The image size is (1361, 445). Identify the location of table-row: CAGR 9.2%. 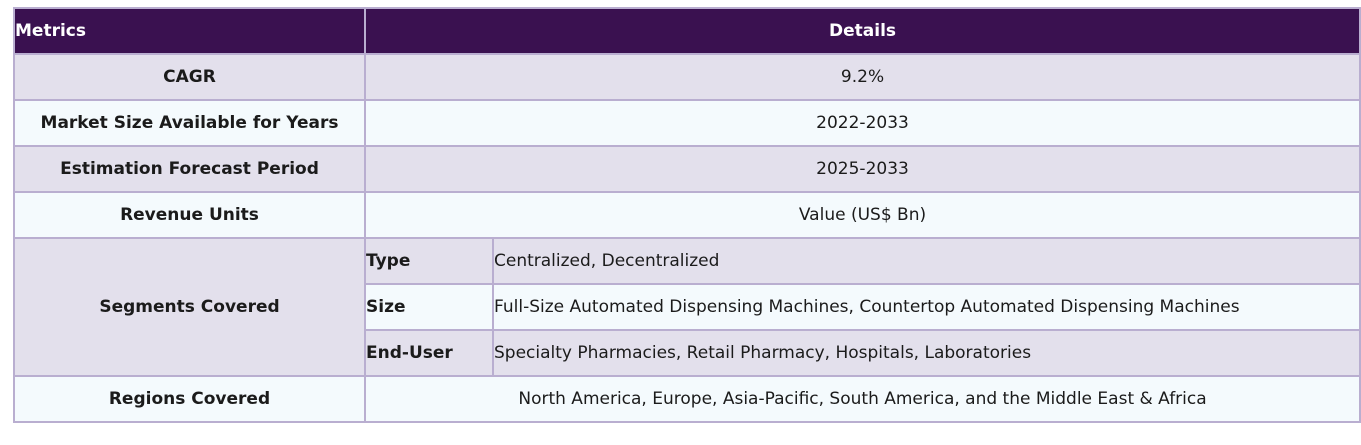
(687, 77).